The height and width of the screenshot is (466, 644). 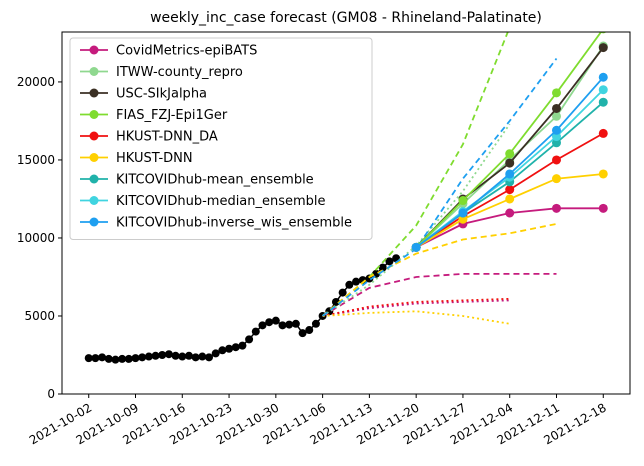 I want to click on y-tick-label: 15000, so click(x=36, y=160).